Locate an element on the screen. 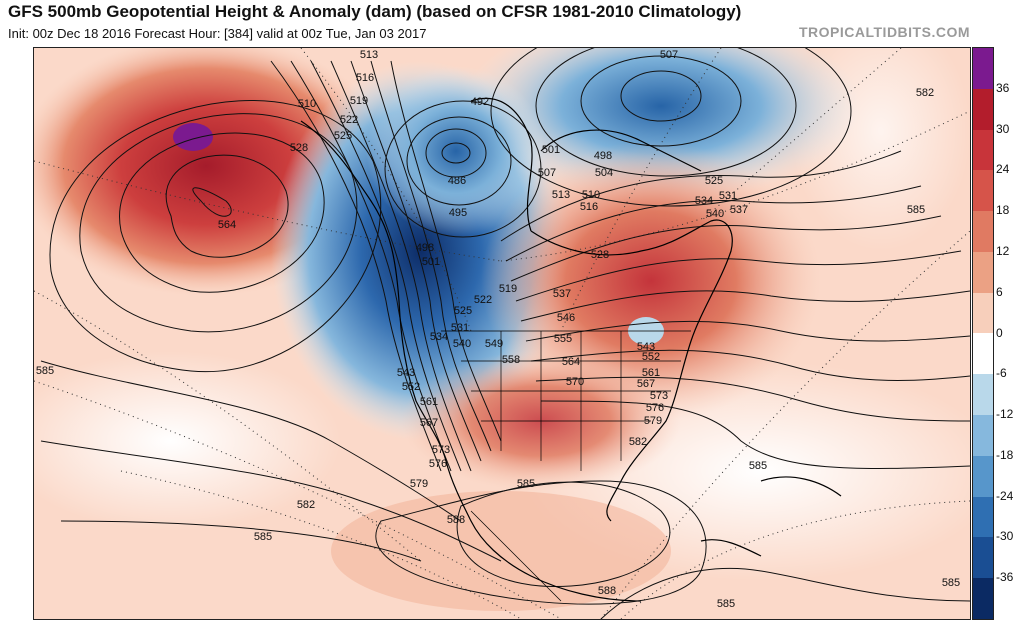 This screenshot has width=1024, height=638. colorbar is located at coordinates (983, 333).